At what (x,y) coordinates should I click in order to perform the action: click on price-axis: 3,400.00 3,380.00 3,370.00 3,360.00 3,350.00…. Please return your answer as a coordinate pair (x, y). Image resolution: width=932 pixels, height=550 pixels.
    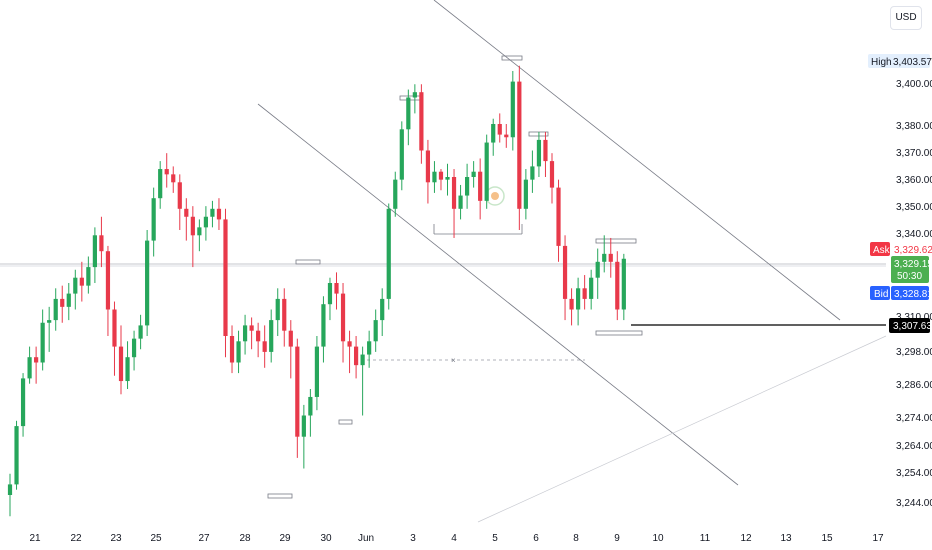
    Looking at the image, I should click on (914, 294).